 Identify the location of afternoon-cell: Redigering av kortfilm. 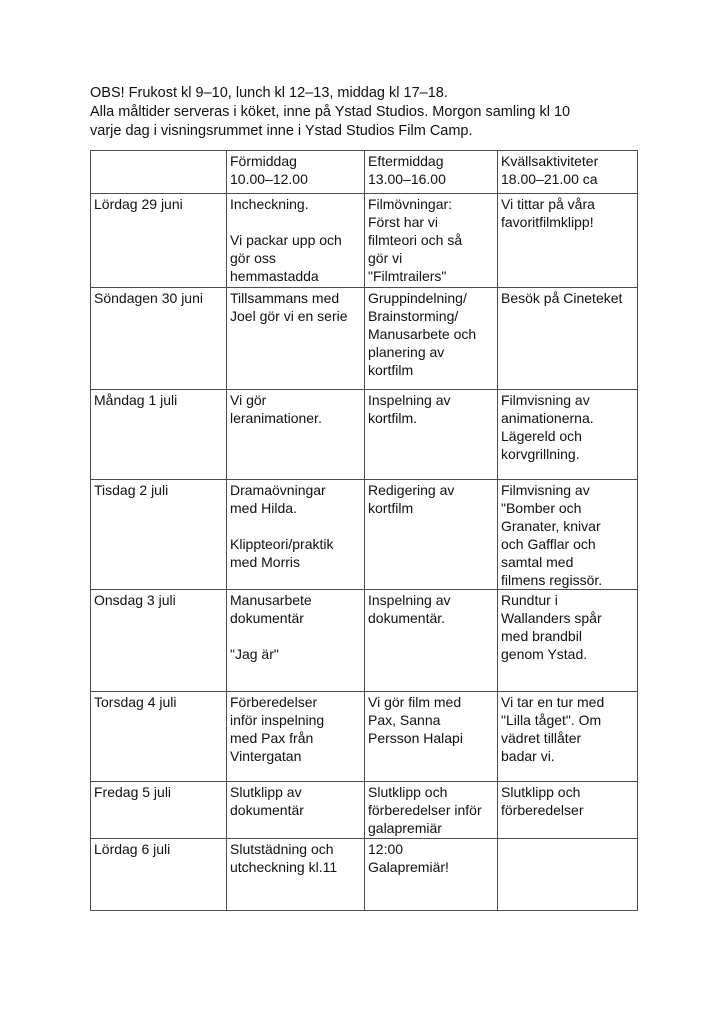
(431, 534).